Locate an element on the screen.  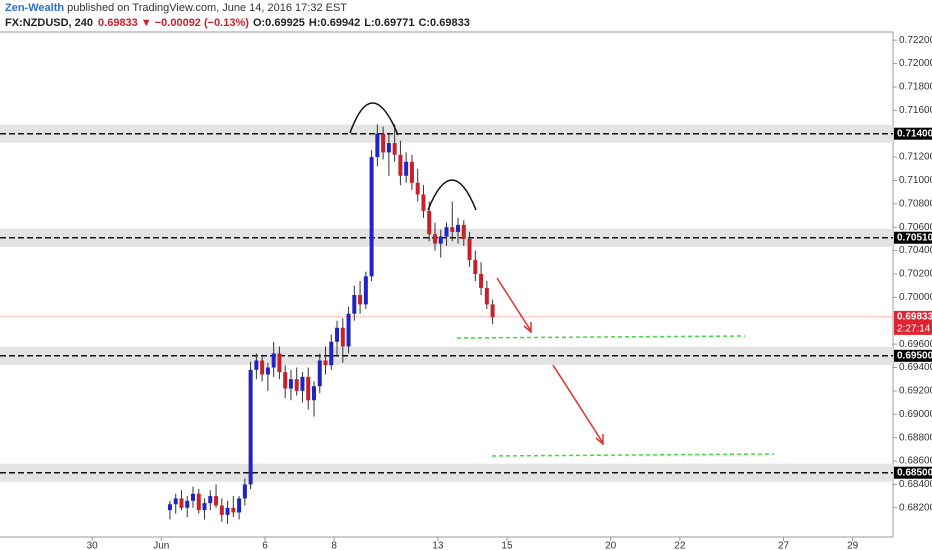
change: ▼ −0.00092 (−0.13%) is located at coordinates (195, 23).